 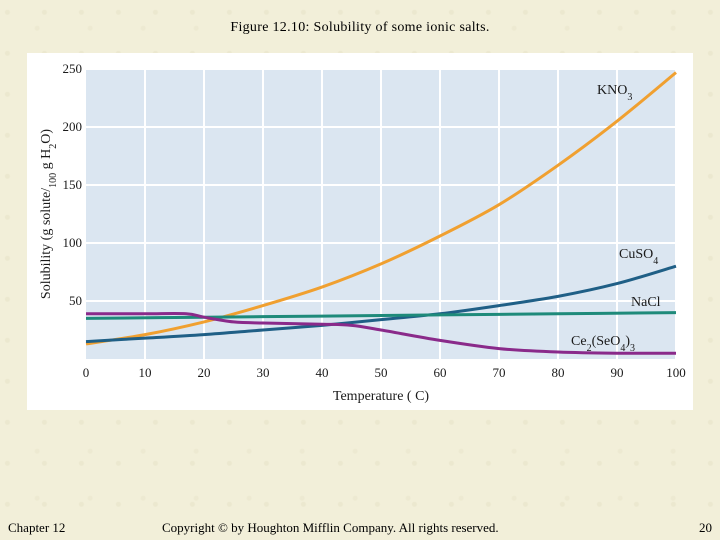 What do you see at coordinates (49, 214) in the screenshot?
I see `y-axis-title: Solubility (g solute/100 g H2O)` at bounding box center [49, 214].